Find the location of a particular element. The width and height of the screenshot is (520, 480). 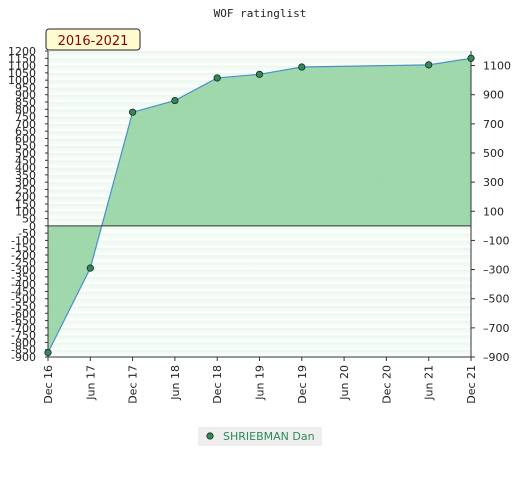

y-left-tick-label: 0 is located at coordinates (32, 226).